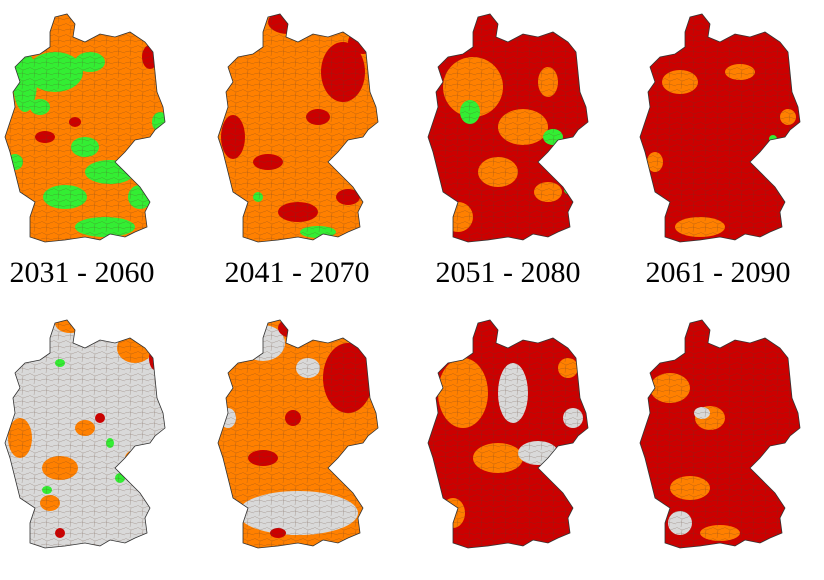 This screenshot has width=824, height=580. I want to click on period-label: 2031 - 2060, so click(82, 272).